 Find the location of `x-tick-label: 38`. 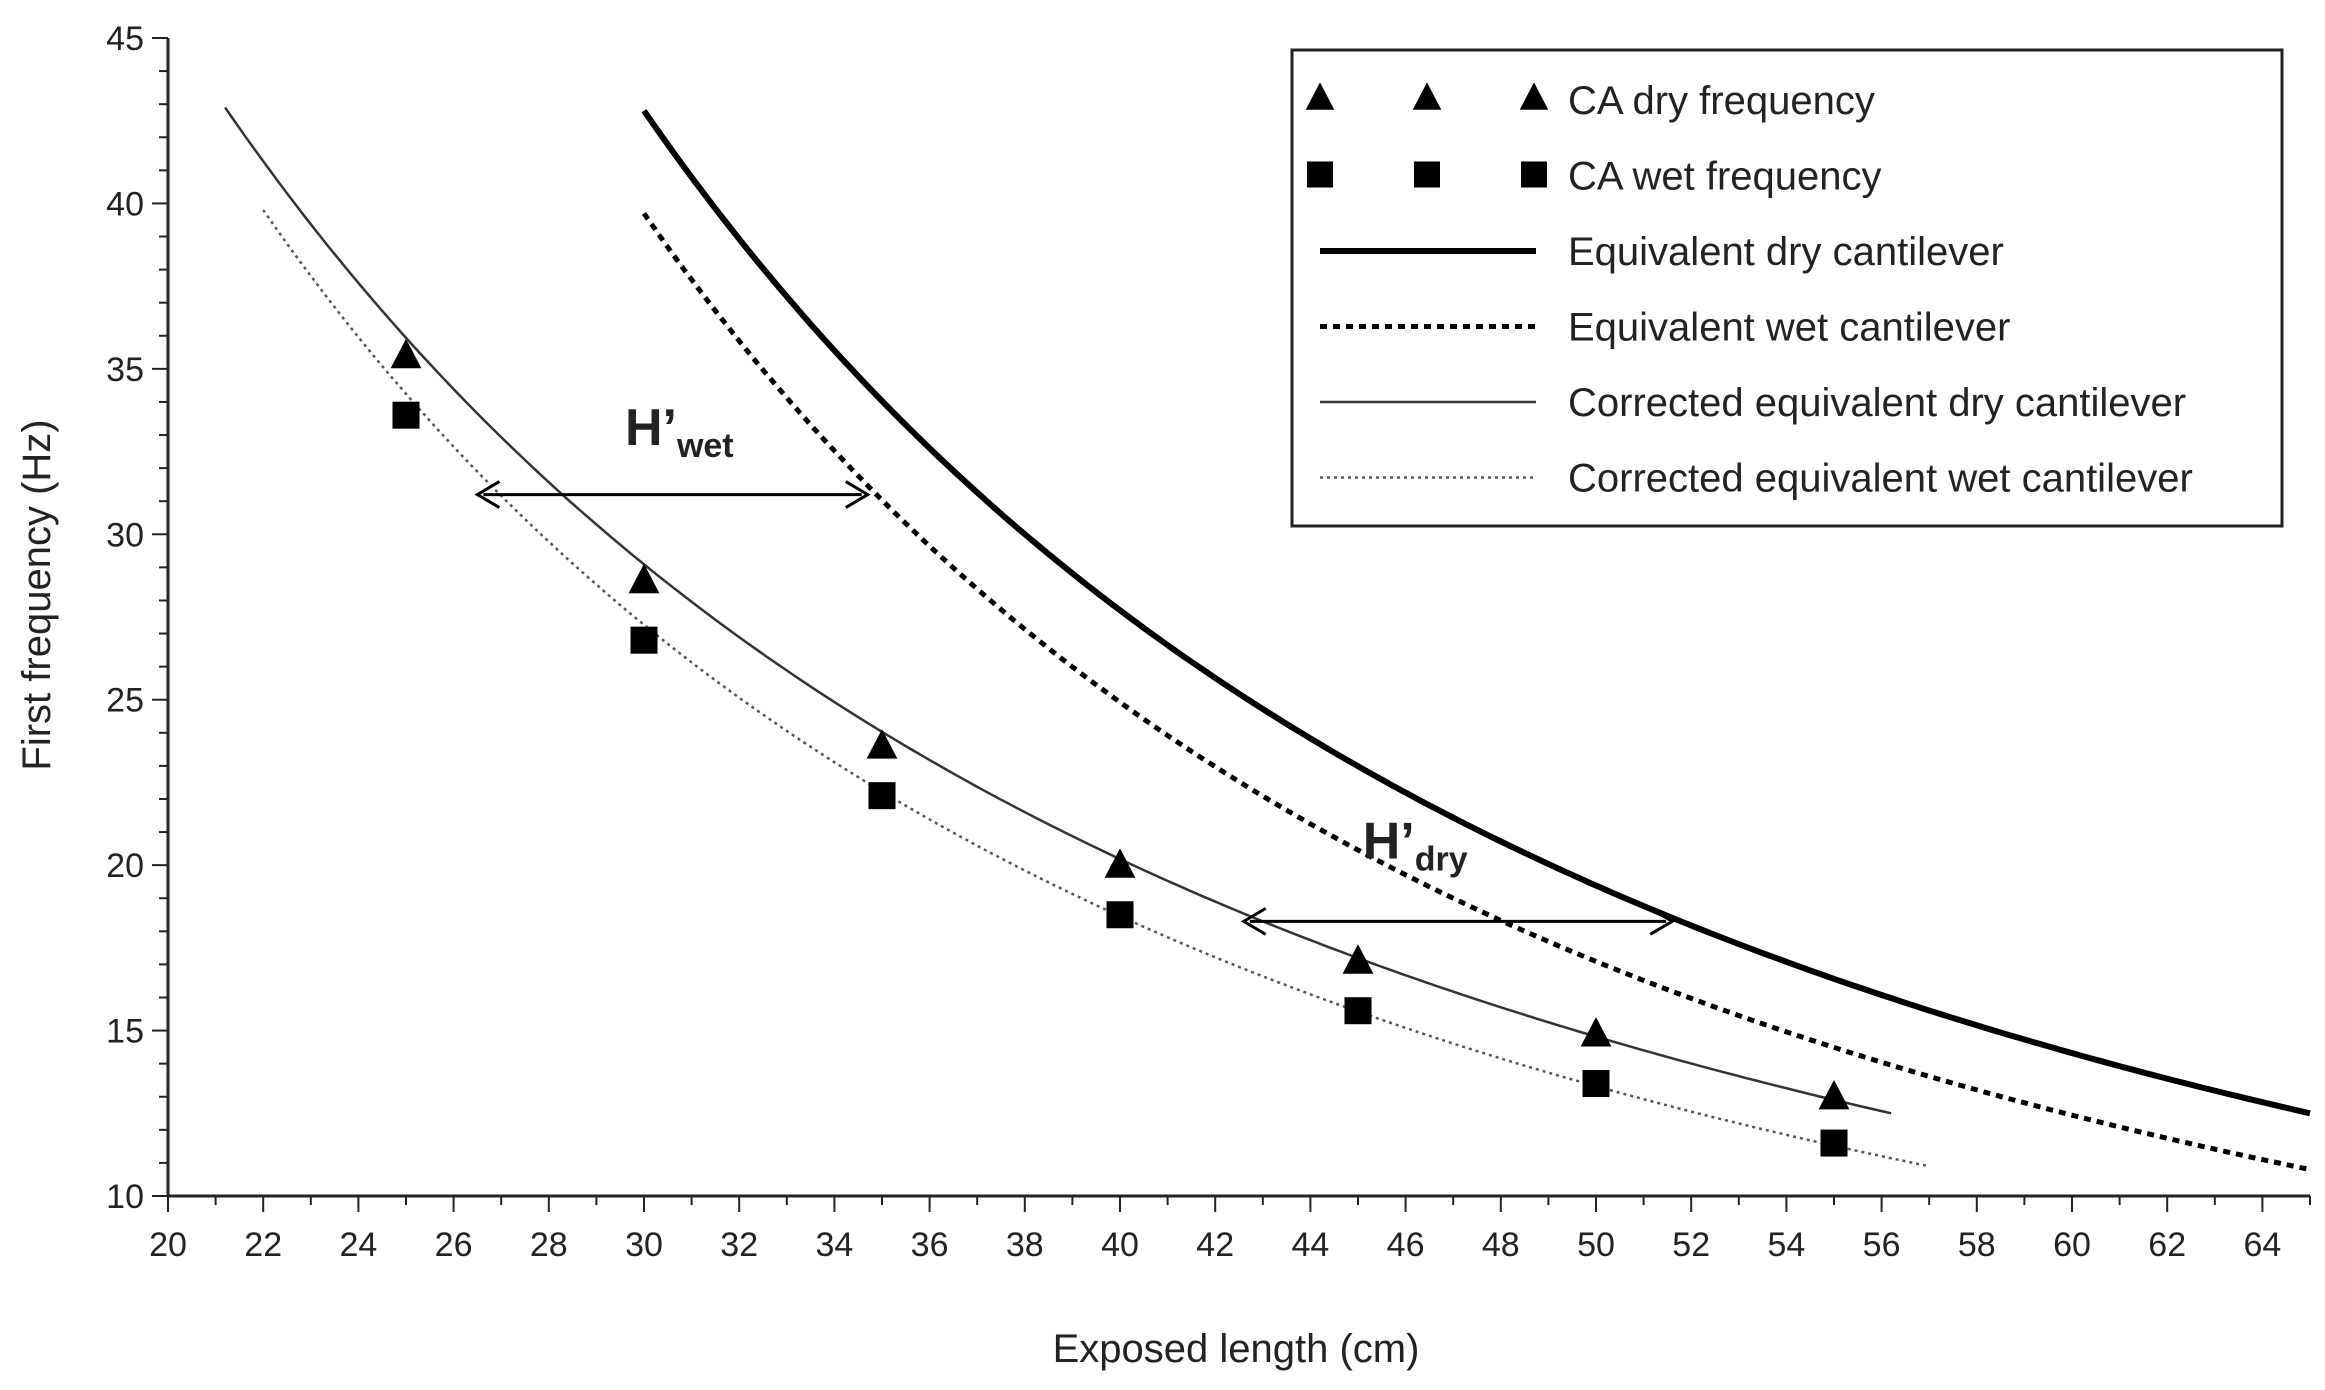

x-tick-label: 38 is located at coordinates (1025, 1245).